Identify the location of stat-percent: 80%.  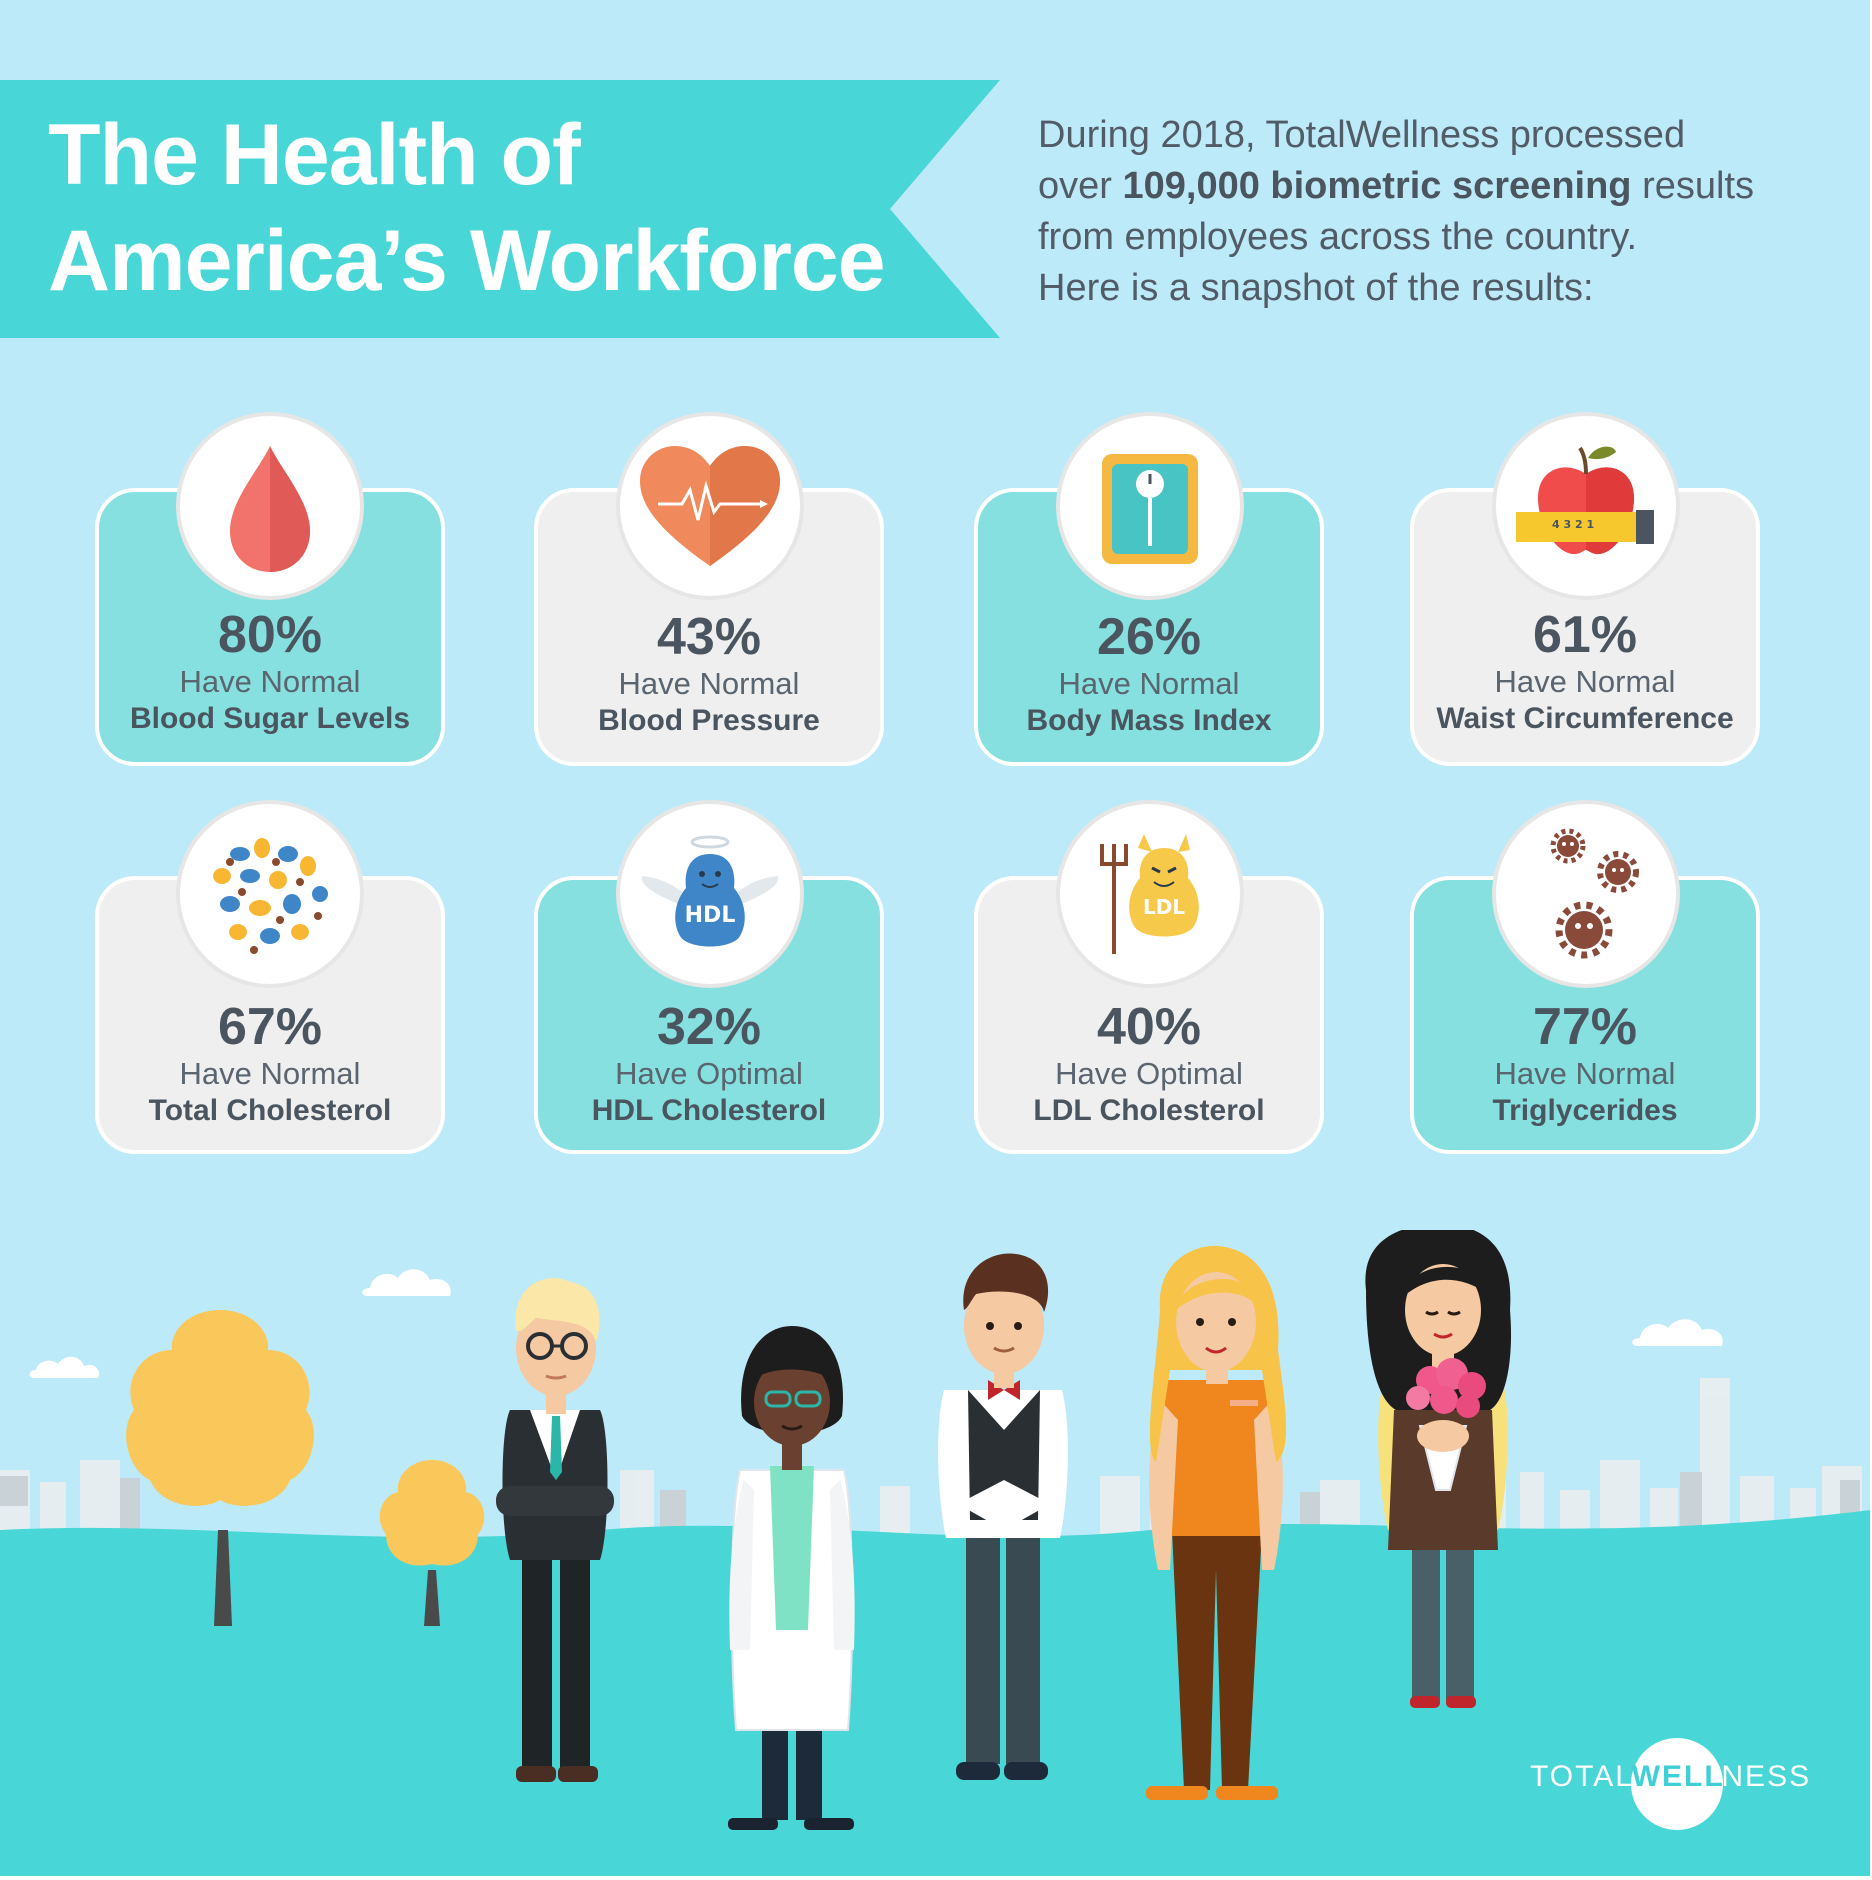
(270, 635).